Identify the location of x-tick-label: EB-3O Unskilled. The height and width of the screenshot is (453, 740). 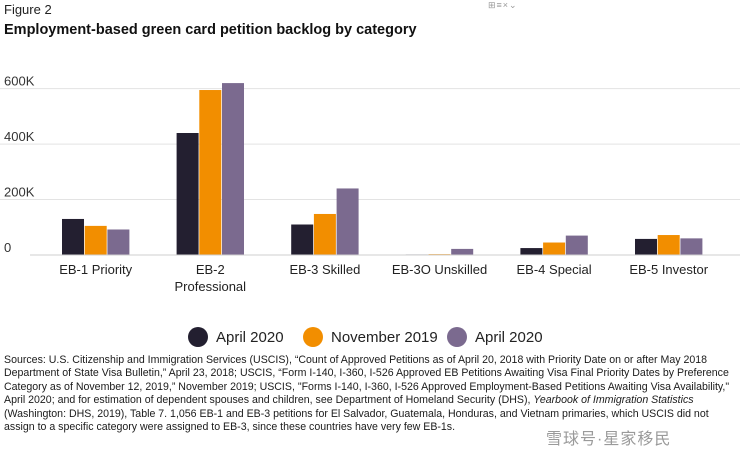
(439, 269).